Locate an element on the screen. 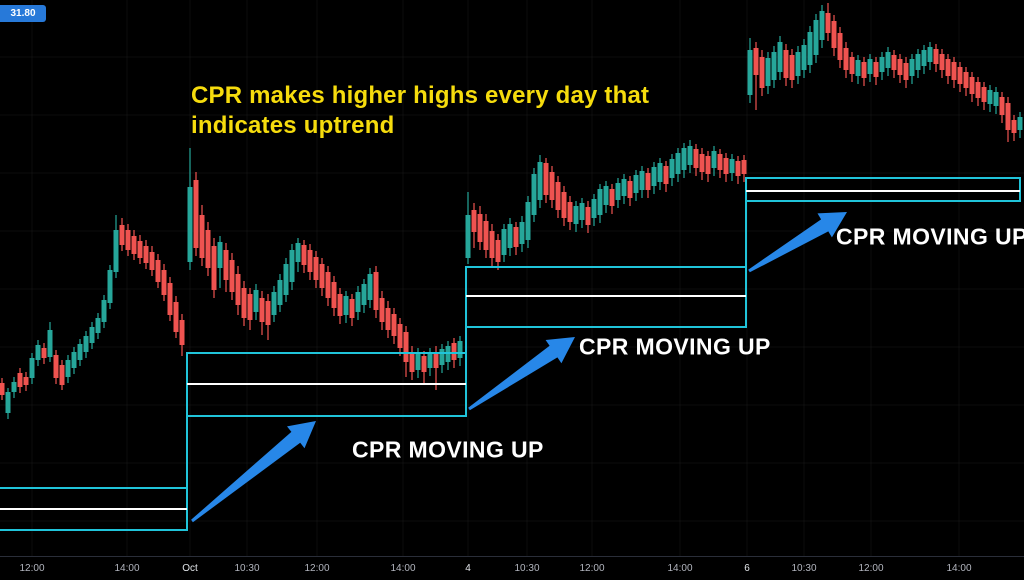 The image size is (1024, 580). cpr-moving-up-label-2: CPR MOVING UP is located at coordinates (675, 346).